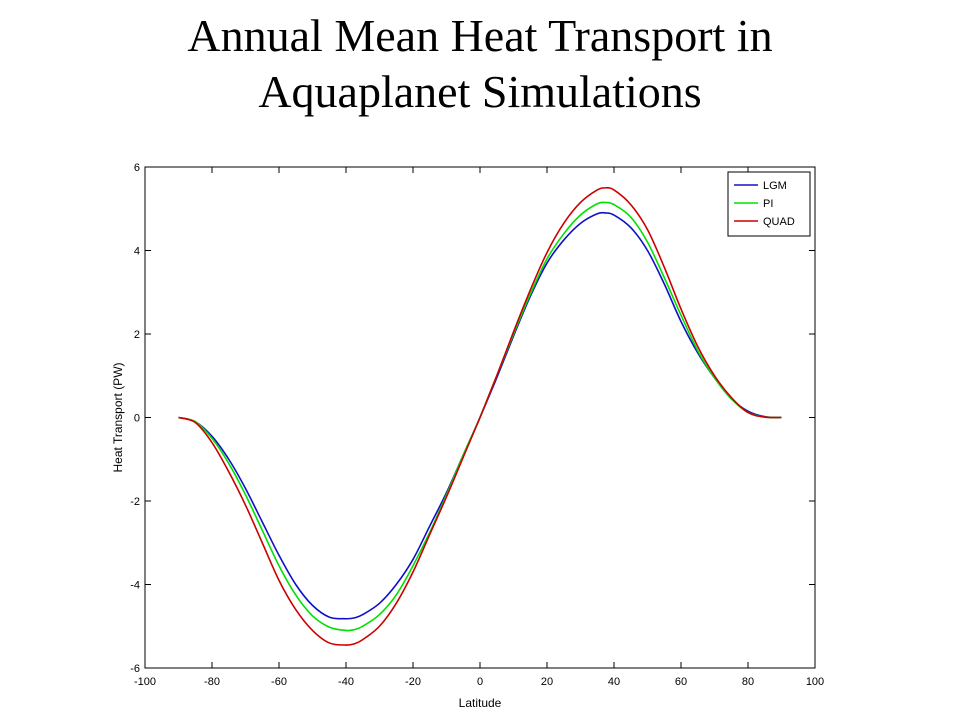 This screenshot has width=960, height=720. I want to click on y-tick-label: 2, so click(137, 335).